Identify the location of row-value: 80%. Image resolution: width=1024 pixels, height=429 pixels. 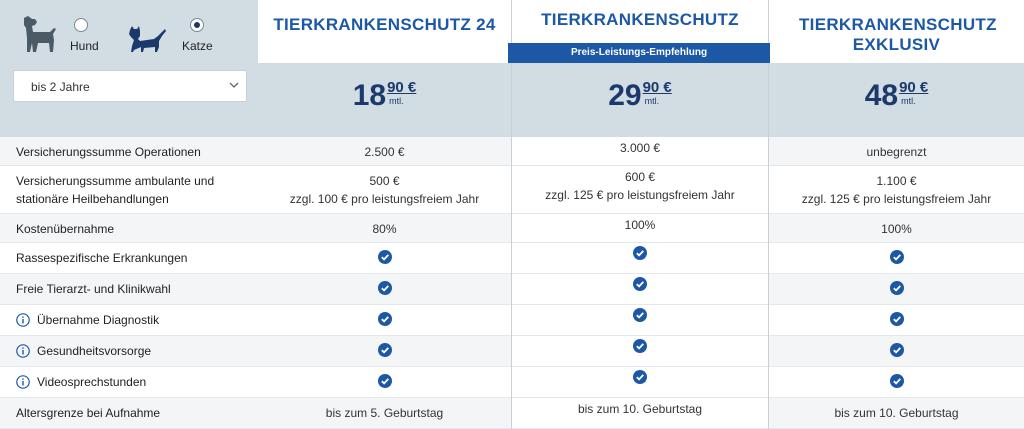
(384, 229).